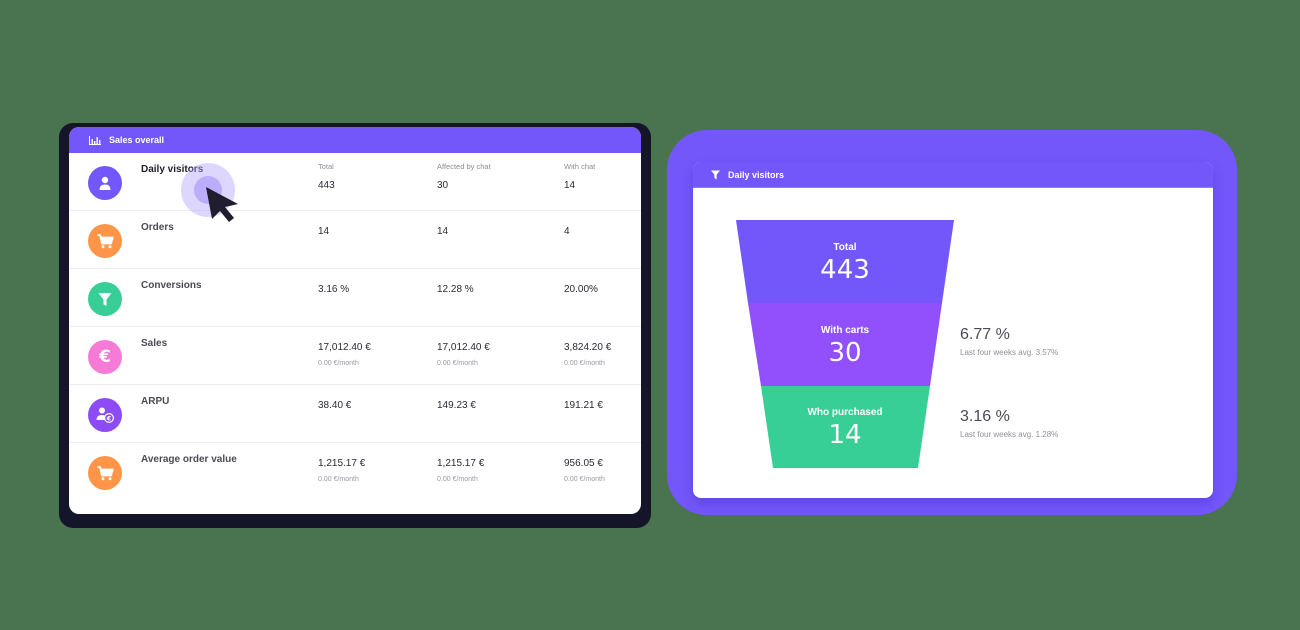  What do you see at coordinates (105, 357) in the screenshot?
I see `euro-icon: €` at bounding box center [105, 357].